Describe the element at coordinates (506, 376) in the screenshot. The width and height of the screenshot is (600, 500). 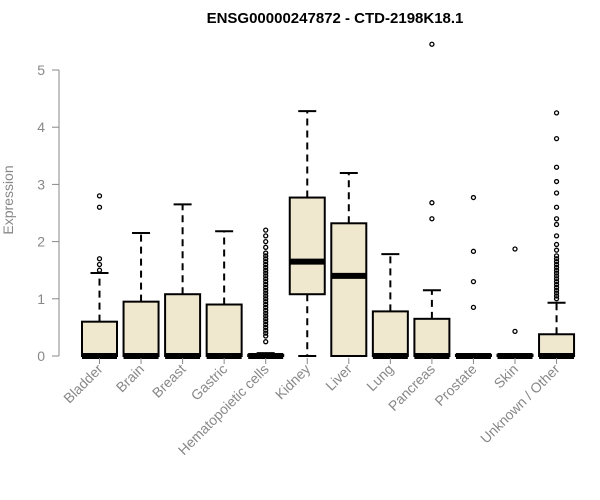
I see `x-tick-label: Skin` at that location.